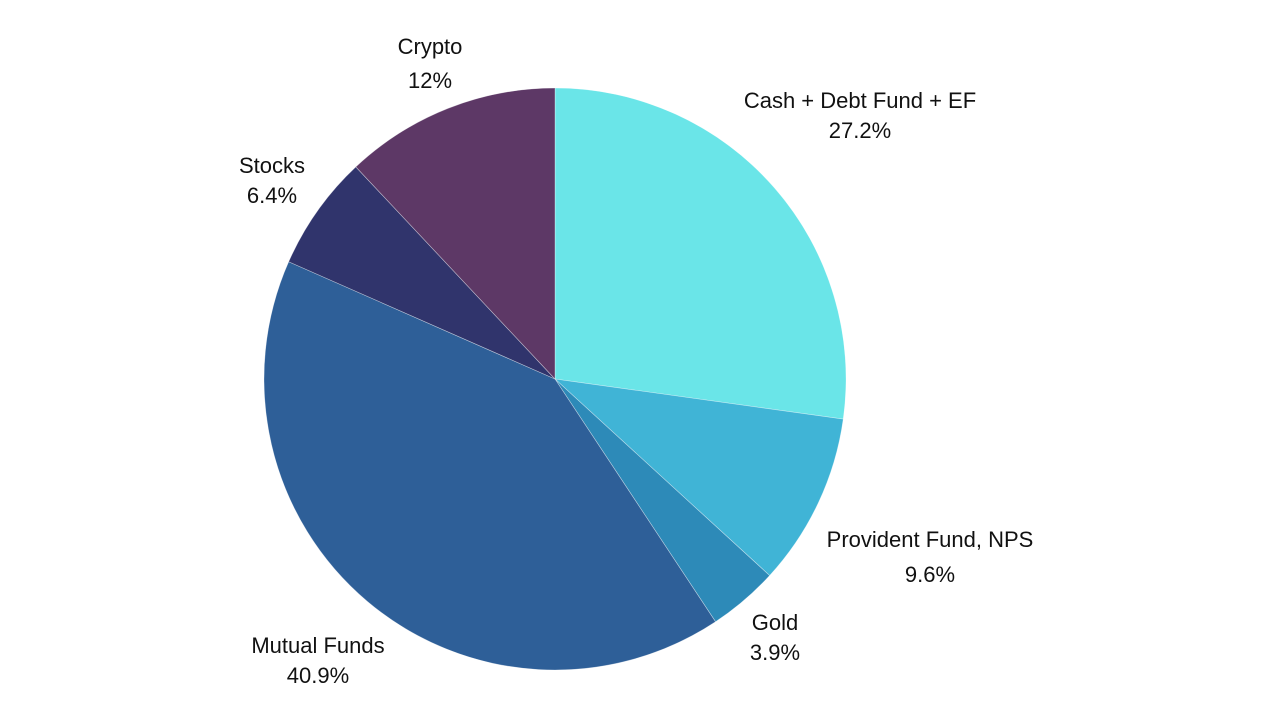 This screenshot has height=720, width=1280. I want to click on slice-label: Provident Fund, NPS, so click(930, 539).